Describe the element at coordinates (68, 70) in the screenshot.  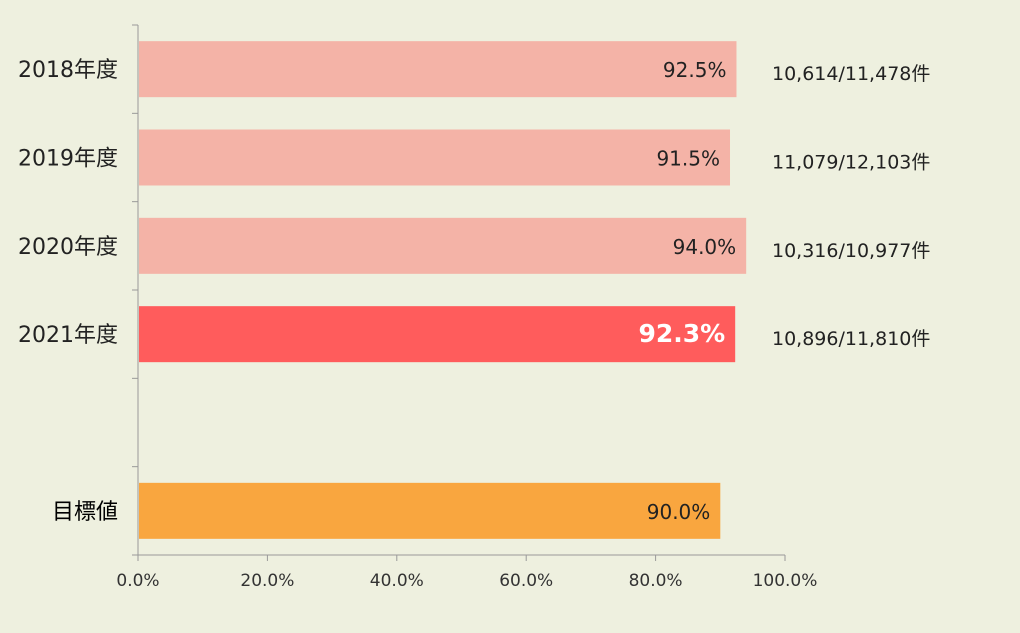
I see `category-label: 2018年度` at that location.